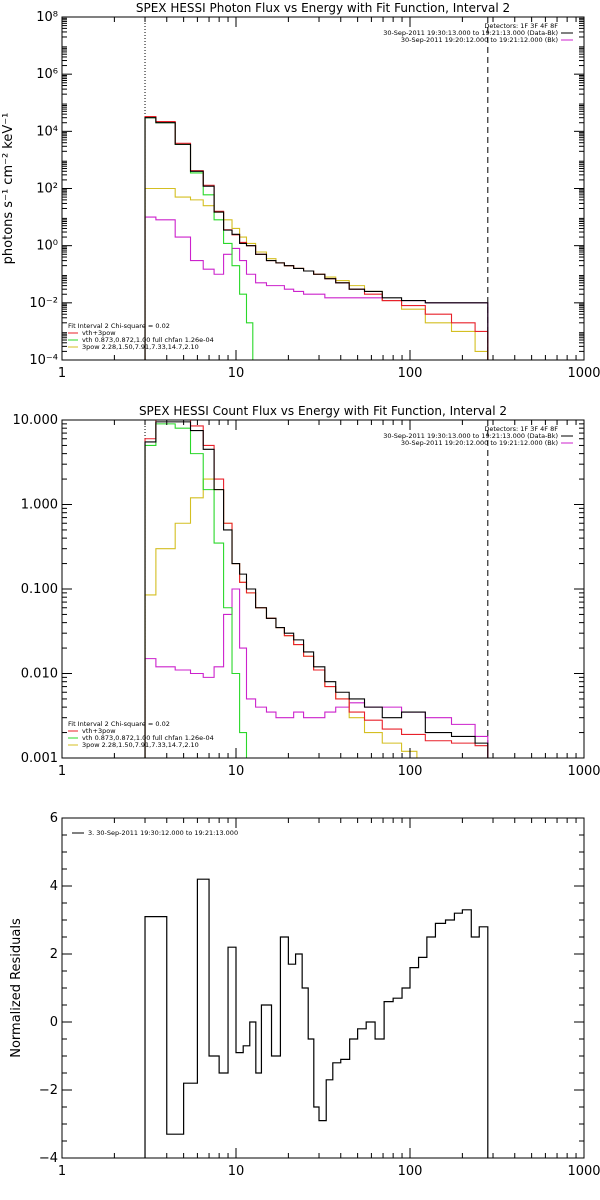  Describe the element at coordinates (16, 988) in the screenshot. I see `y-axis-label: Normalized Residuals` at that location.